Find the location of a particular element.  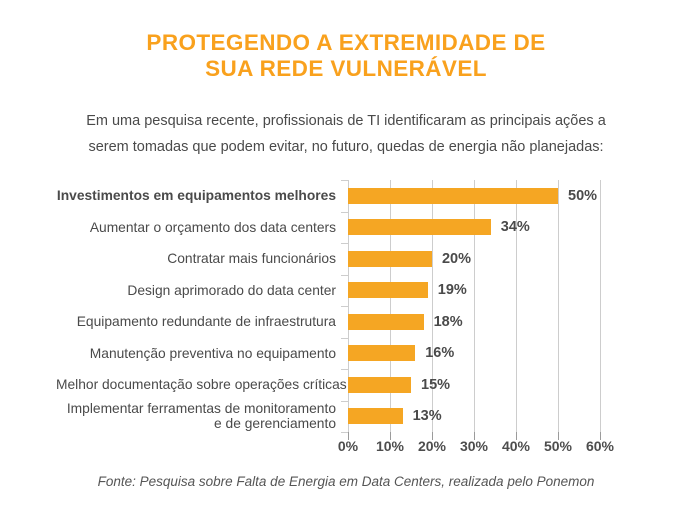

bar-value-label: 34% is located at coordinates (515, 227).